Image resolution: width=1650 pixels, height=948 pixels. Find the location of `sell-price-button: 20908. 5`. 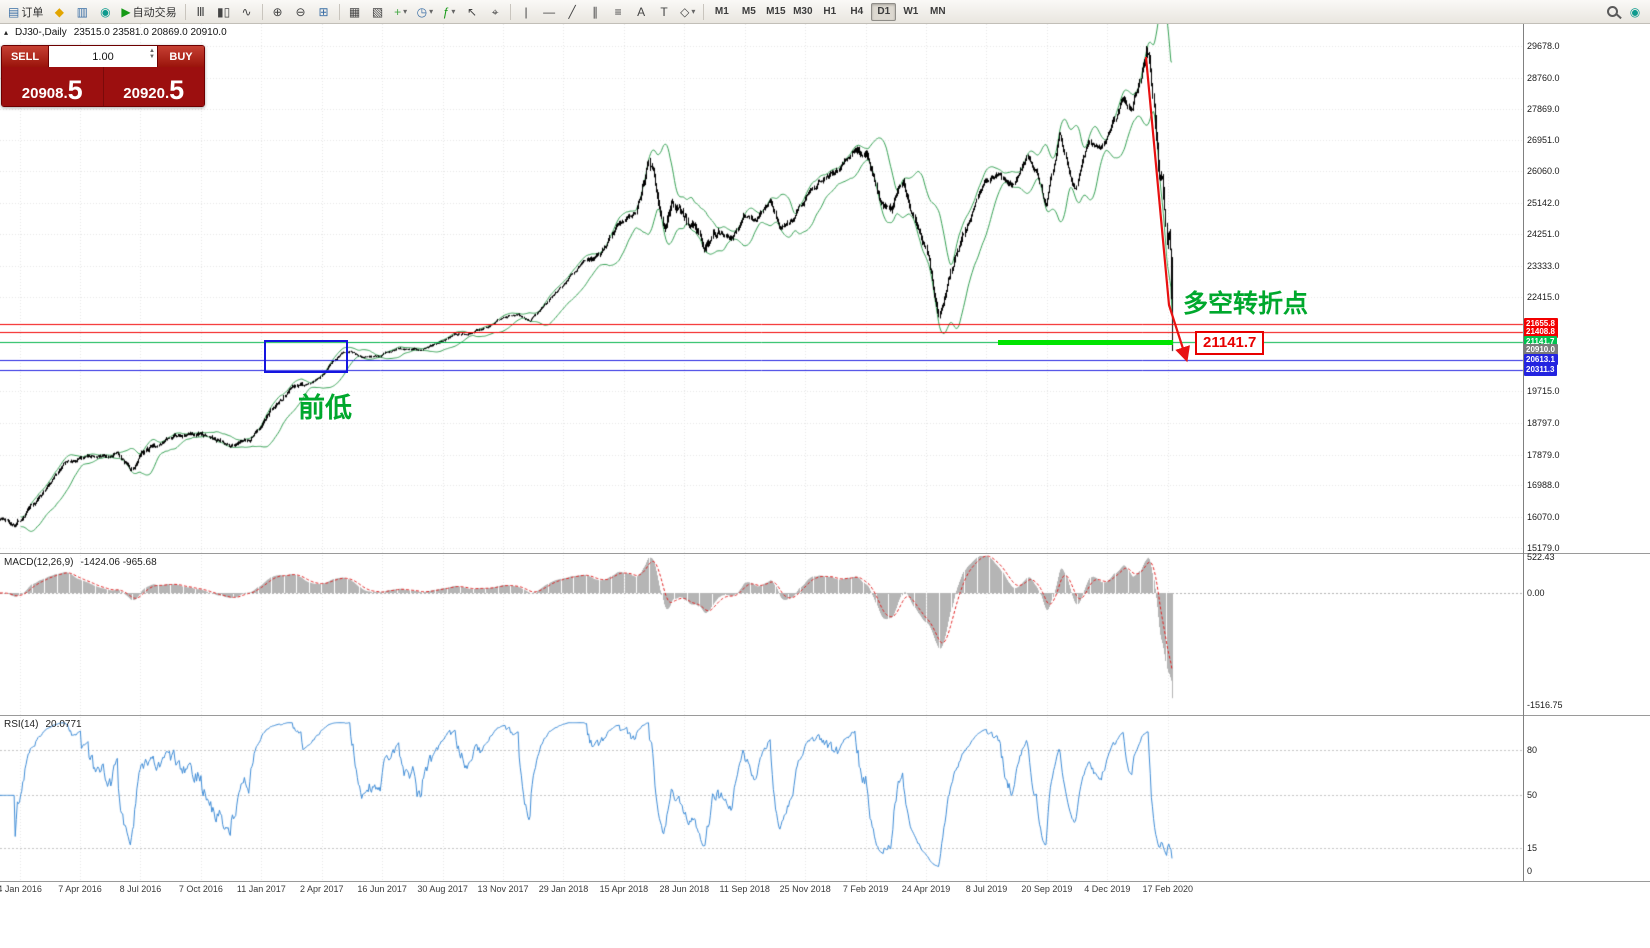

sell-price-button: 20908. 5 is located at coordinates (53, 86).